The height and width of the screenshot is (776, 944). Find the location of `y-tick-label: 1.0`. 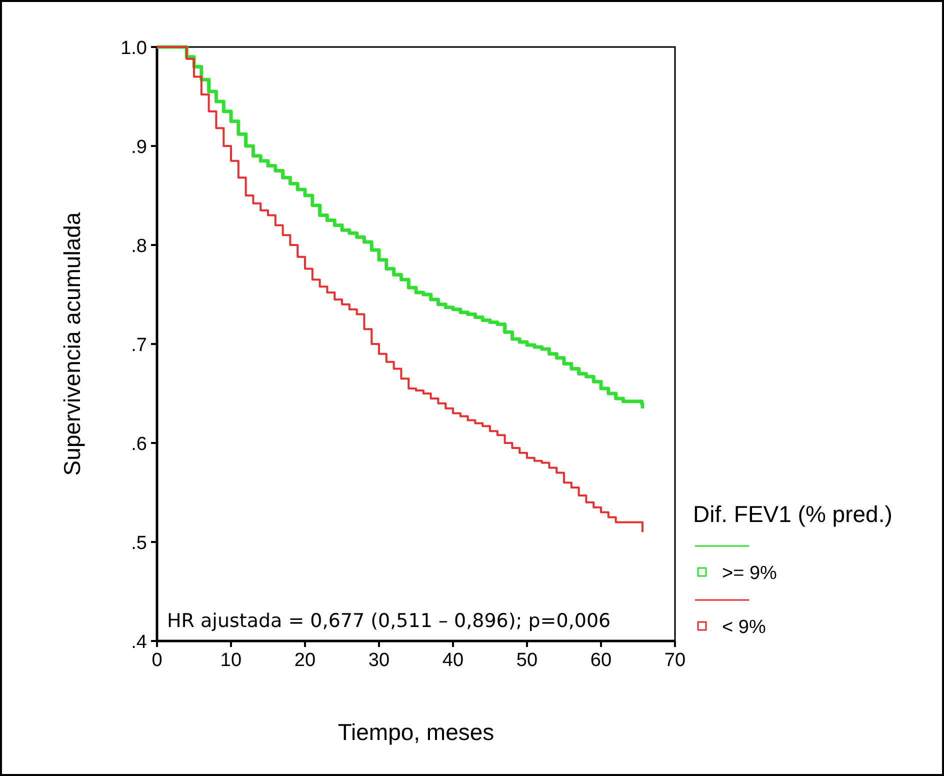

y-tick-label: 1.0 is located at coordinates (133, 48).